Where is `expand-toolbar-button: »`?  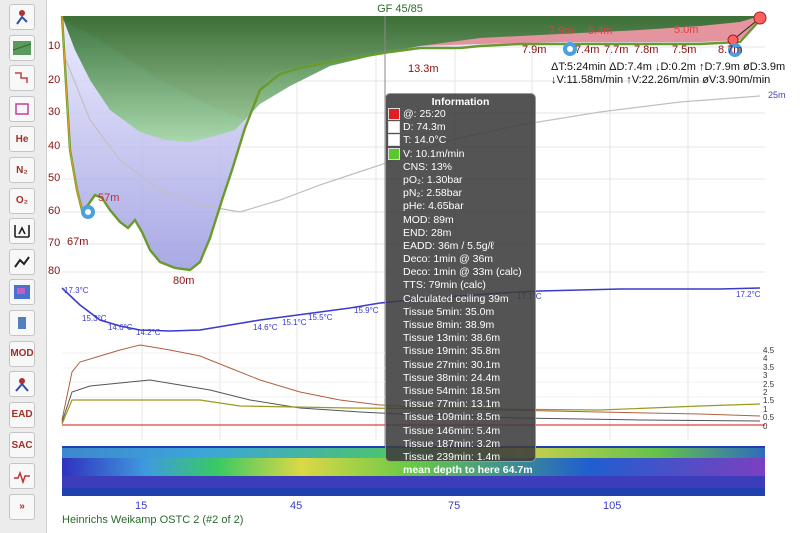 expand-toolbar-button: » is located at coordinates (22, 506).